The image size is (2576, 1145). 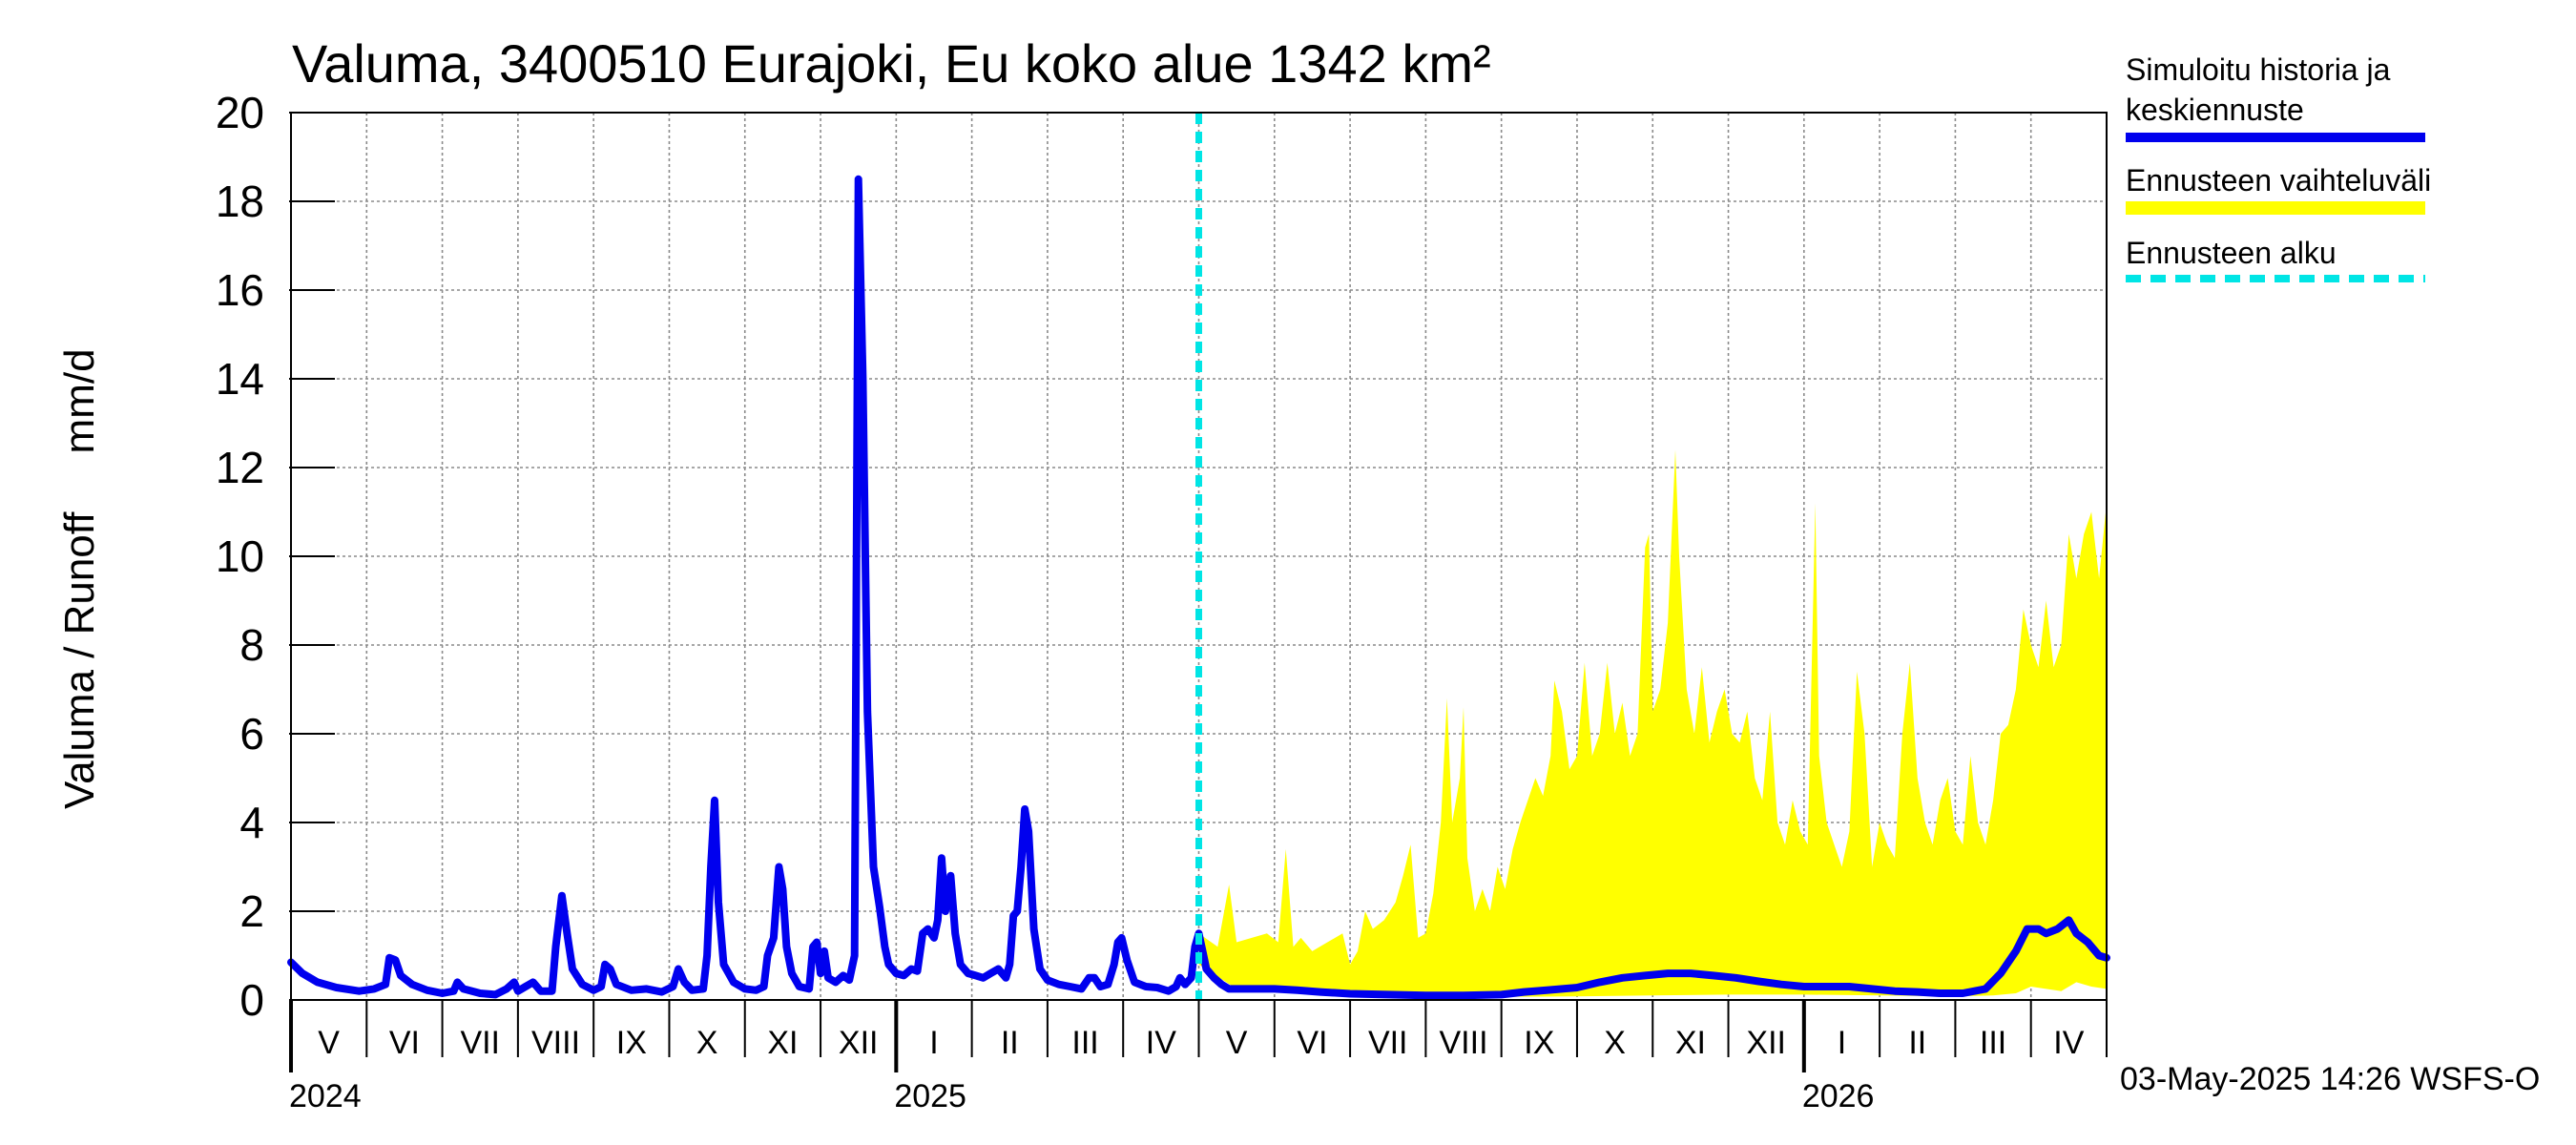 What do you see at coordinates (240, 290) in the screenshot?
I see `y-tick-label: 16` at bounding box center [240, 290].